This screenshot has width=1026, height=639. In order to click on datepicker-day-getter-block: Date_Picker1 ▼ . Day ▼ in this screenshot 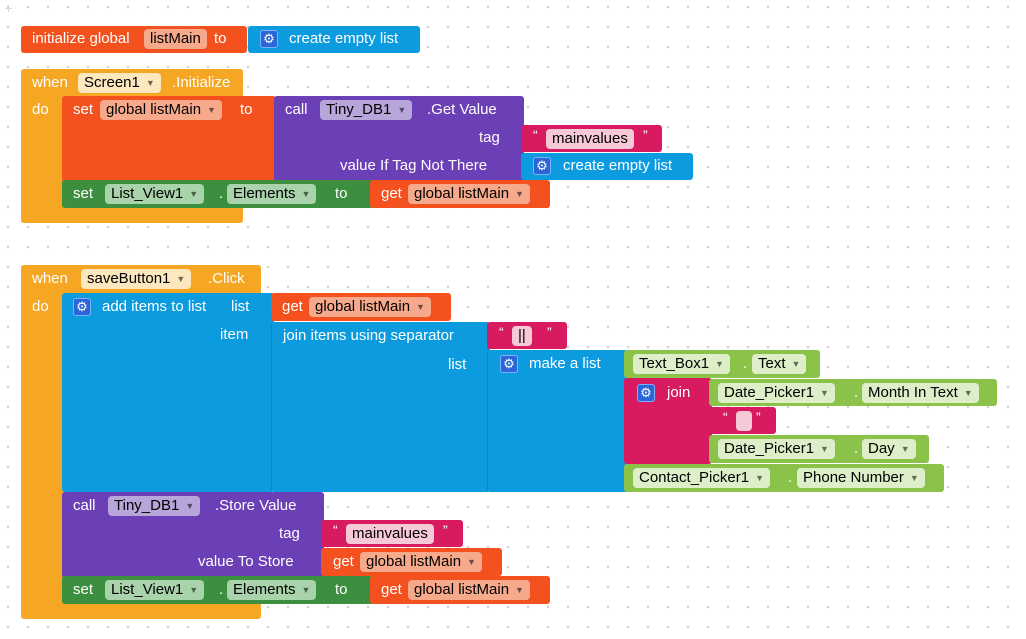, I will do `click(819, 449)`.